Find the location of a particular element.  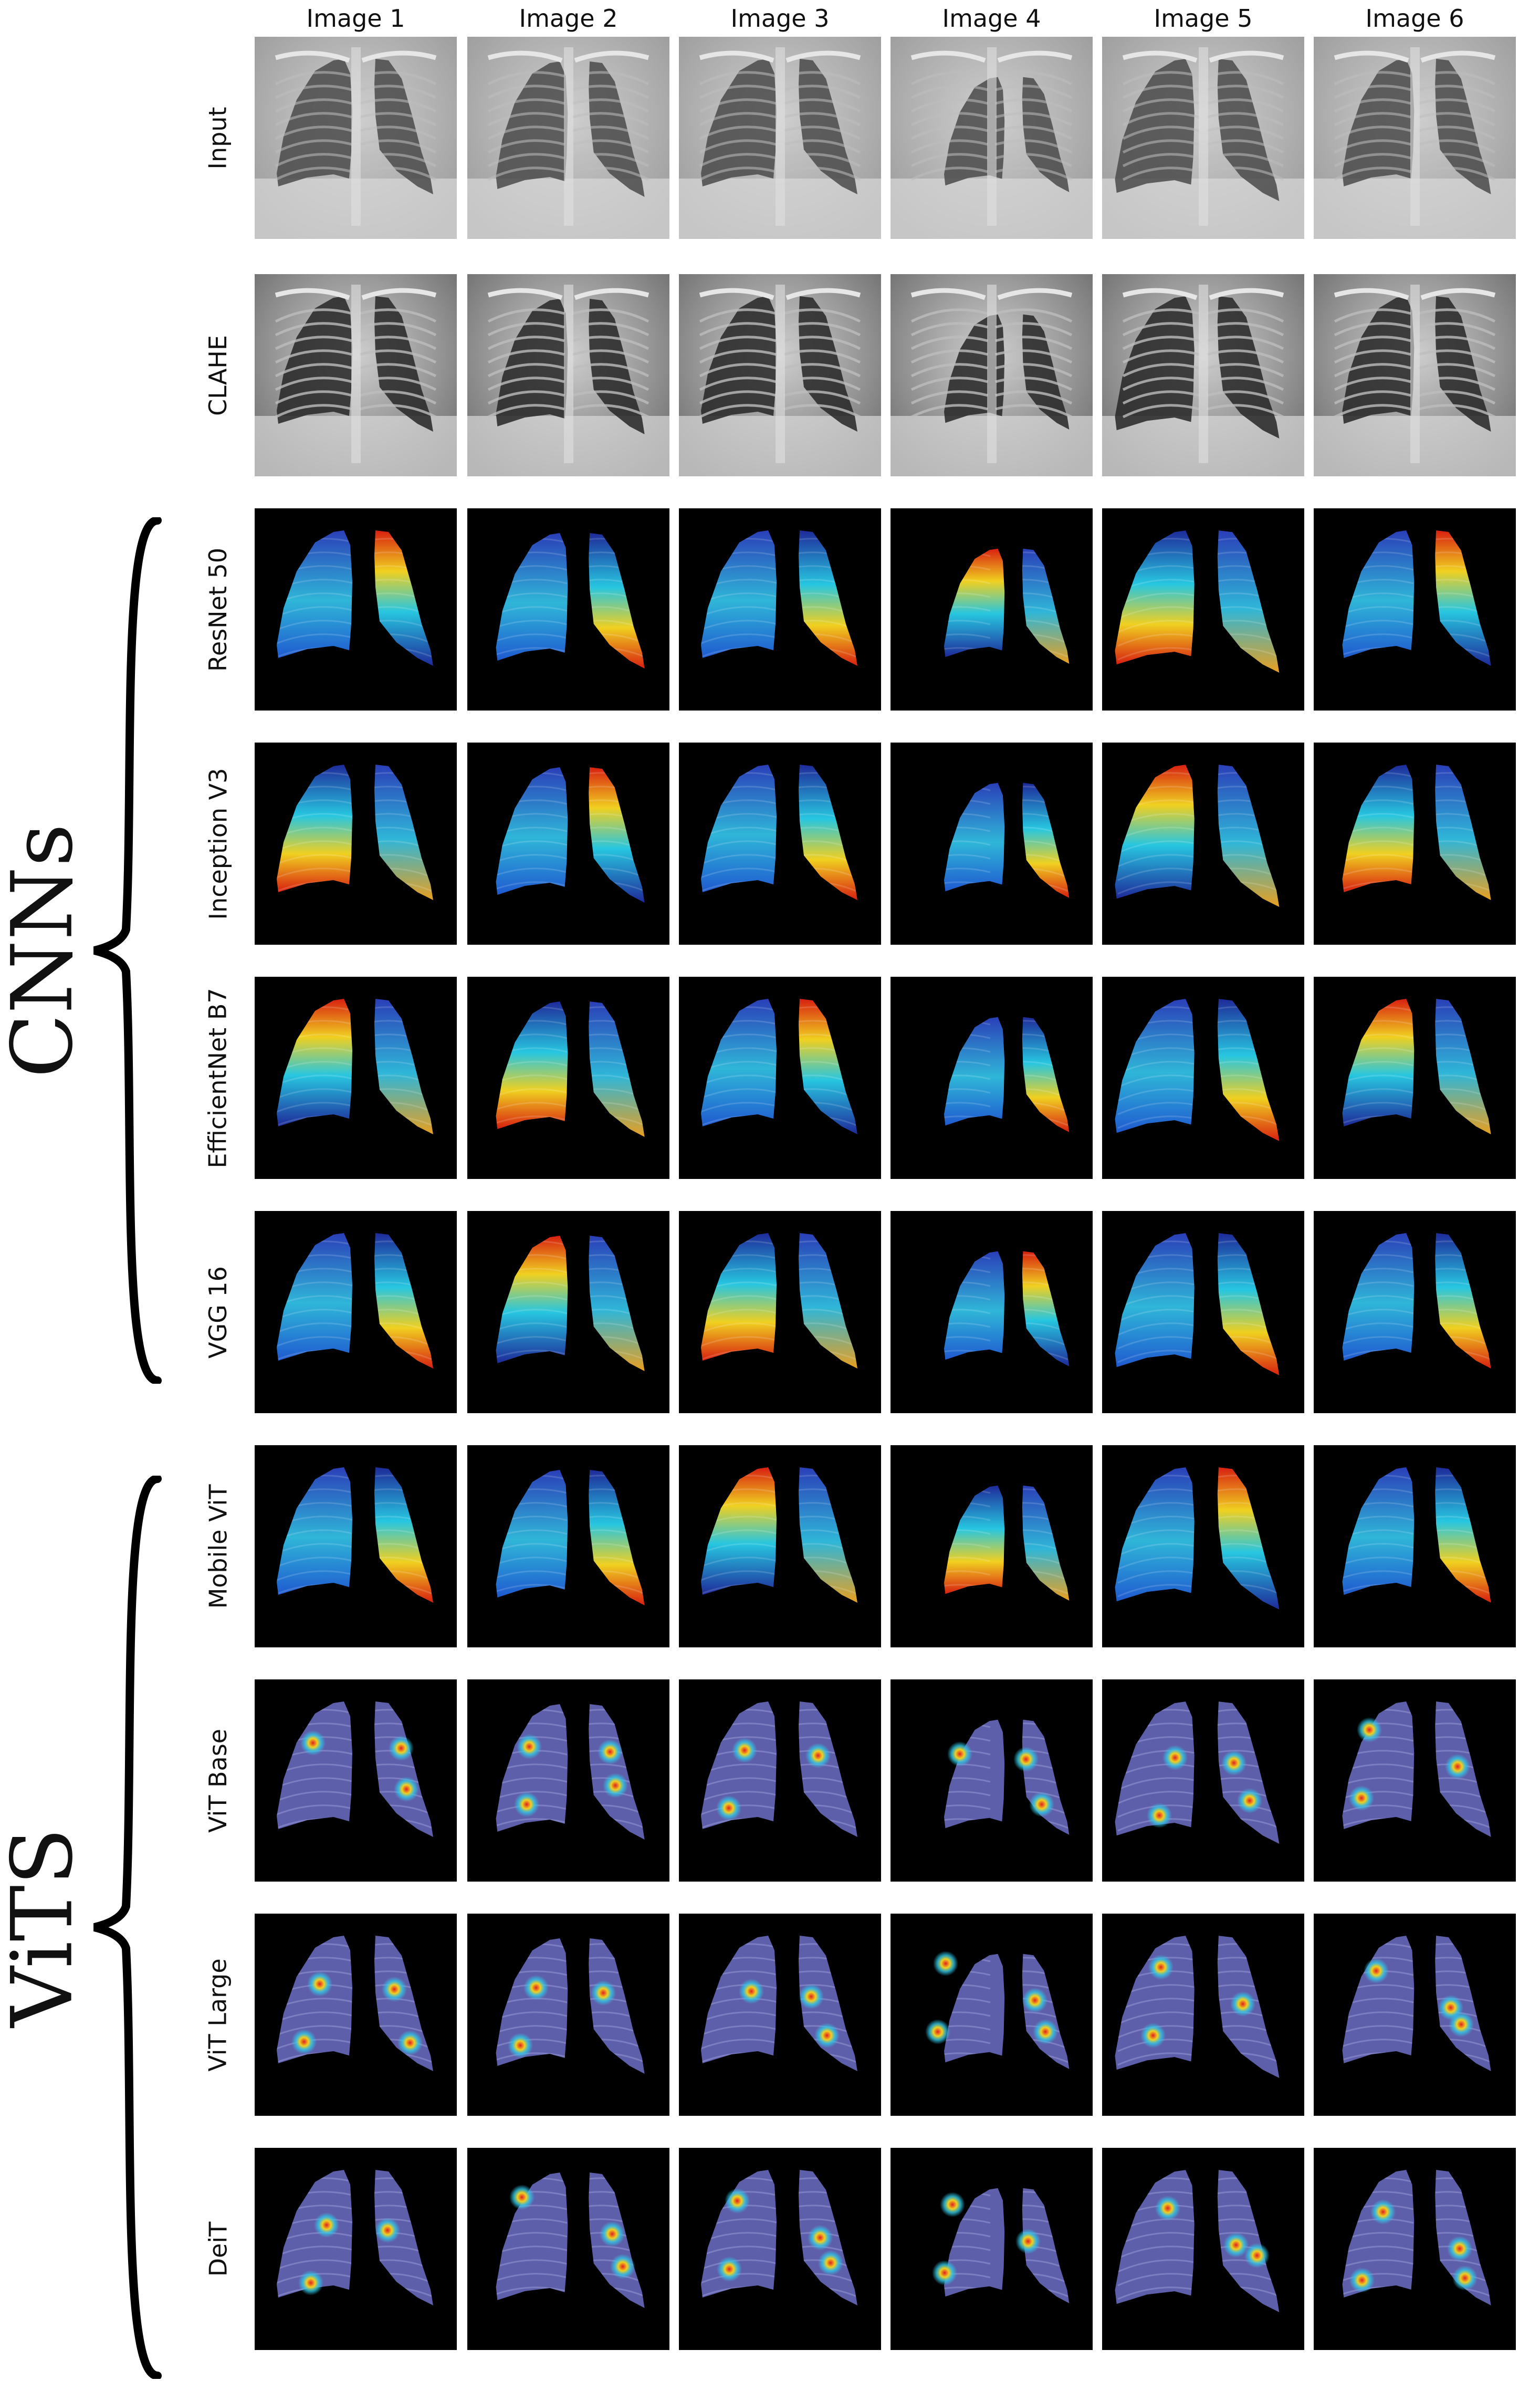

tile-clahe-r2-c4 is located at coordinates (992, 375).